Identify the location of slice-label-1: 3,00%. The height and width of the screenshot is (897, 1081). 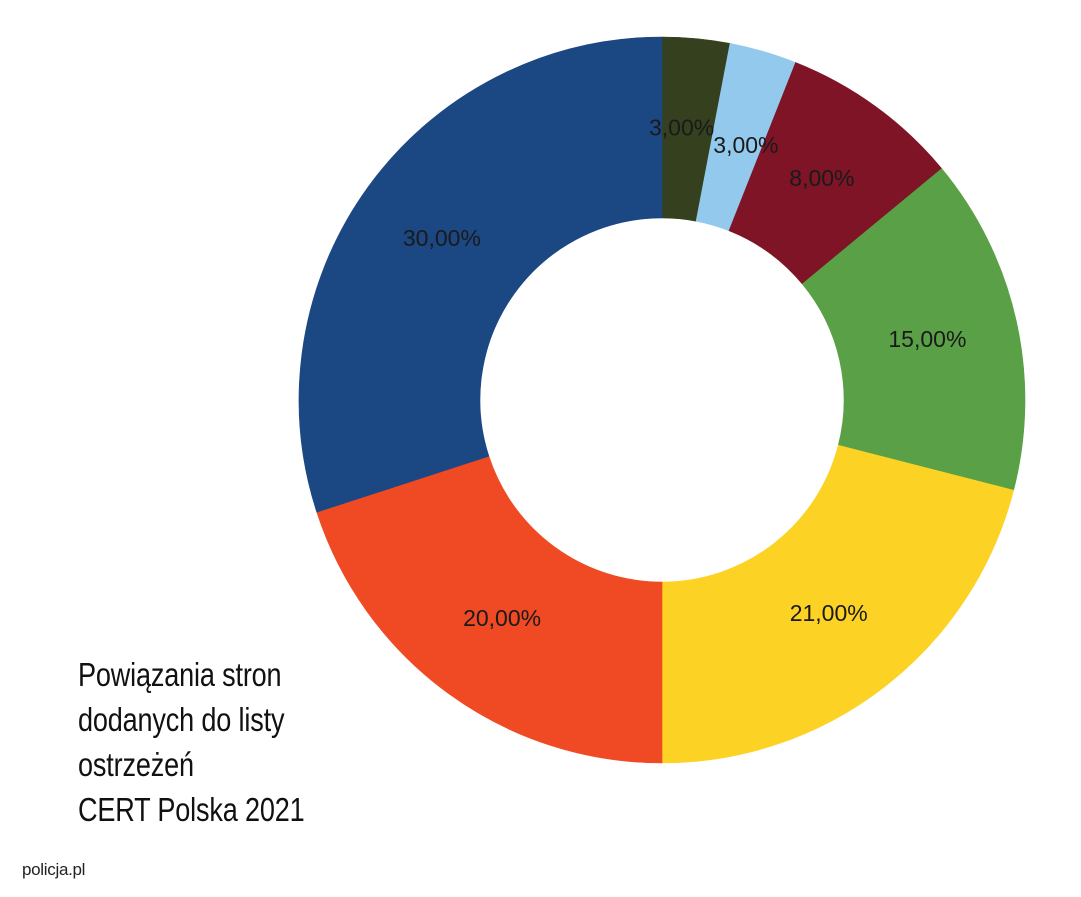
(681, 127).